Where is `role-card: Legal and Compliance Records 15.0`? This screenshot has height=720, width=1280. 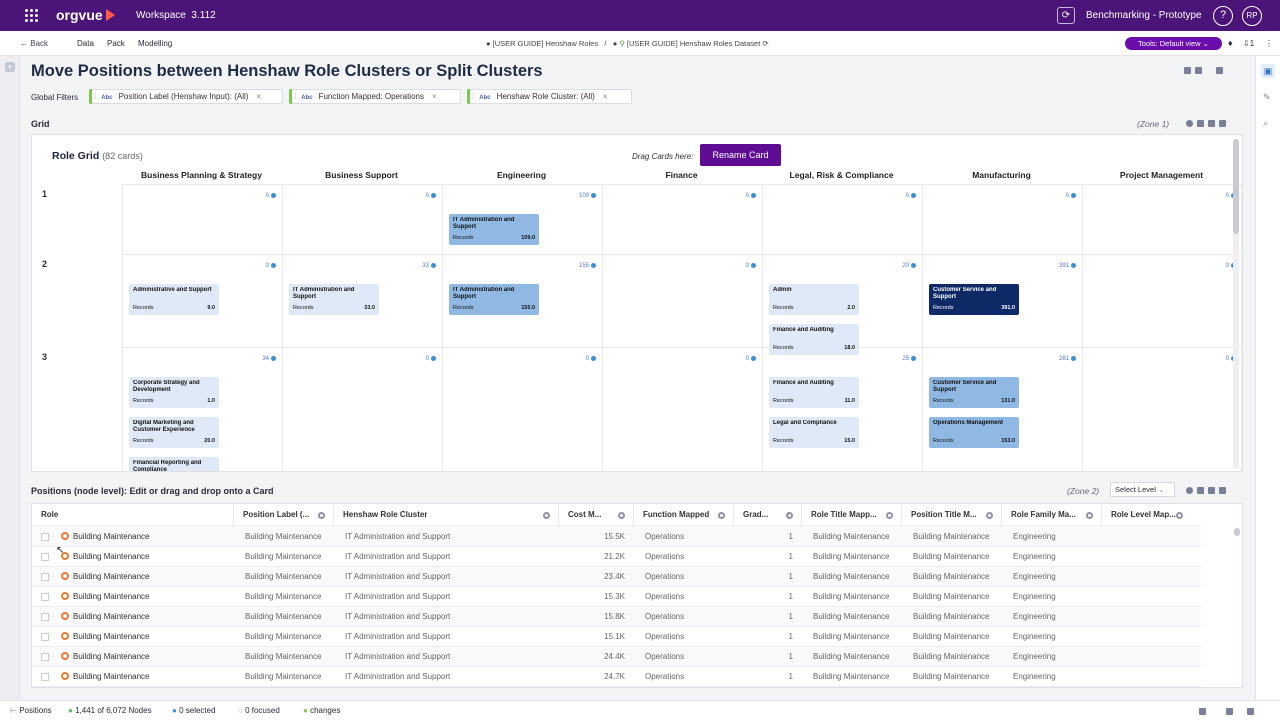 role-card: Legal and Compliance Records 15.0 is located at coordinates (814, 432).